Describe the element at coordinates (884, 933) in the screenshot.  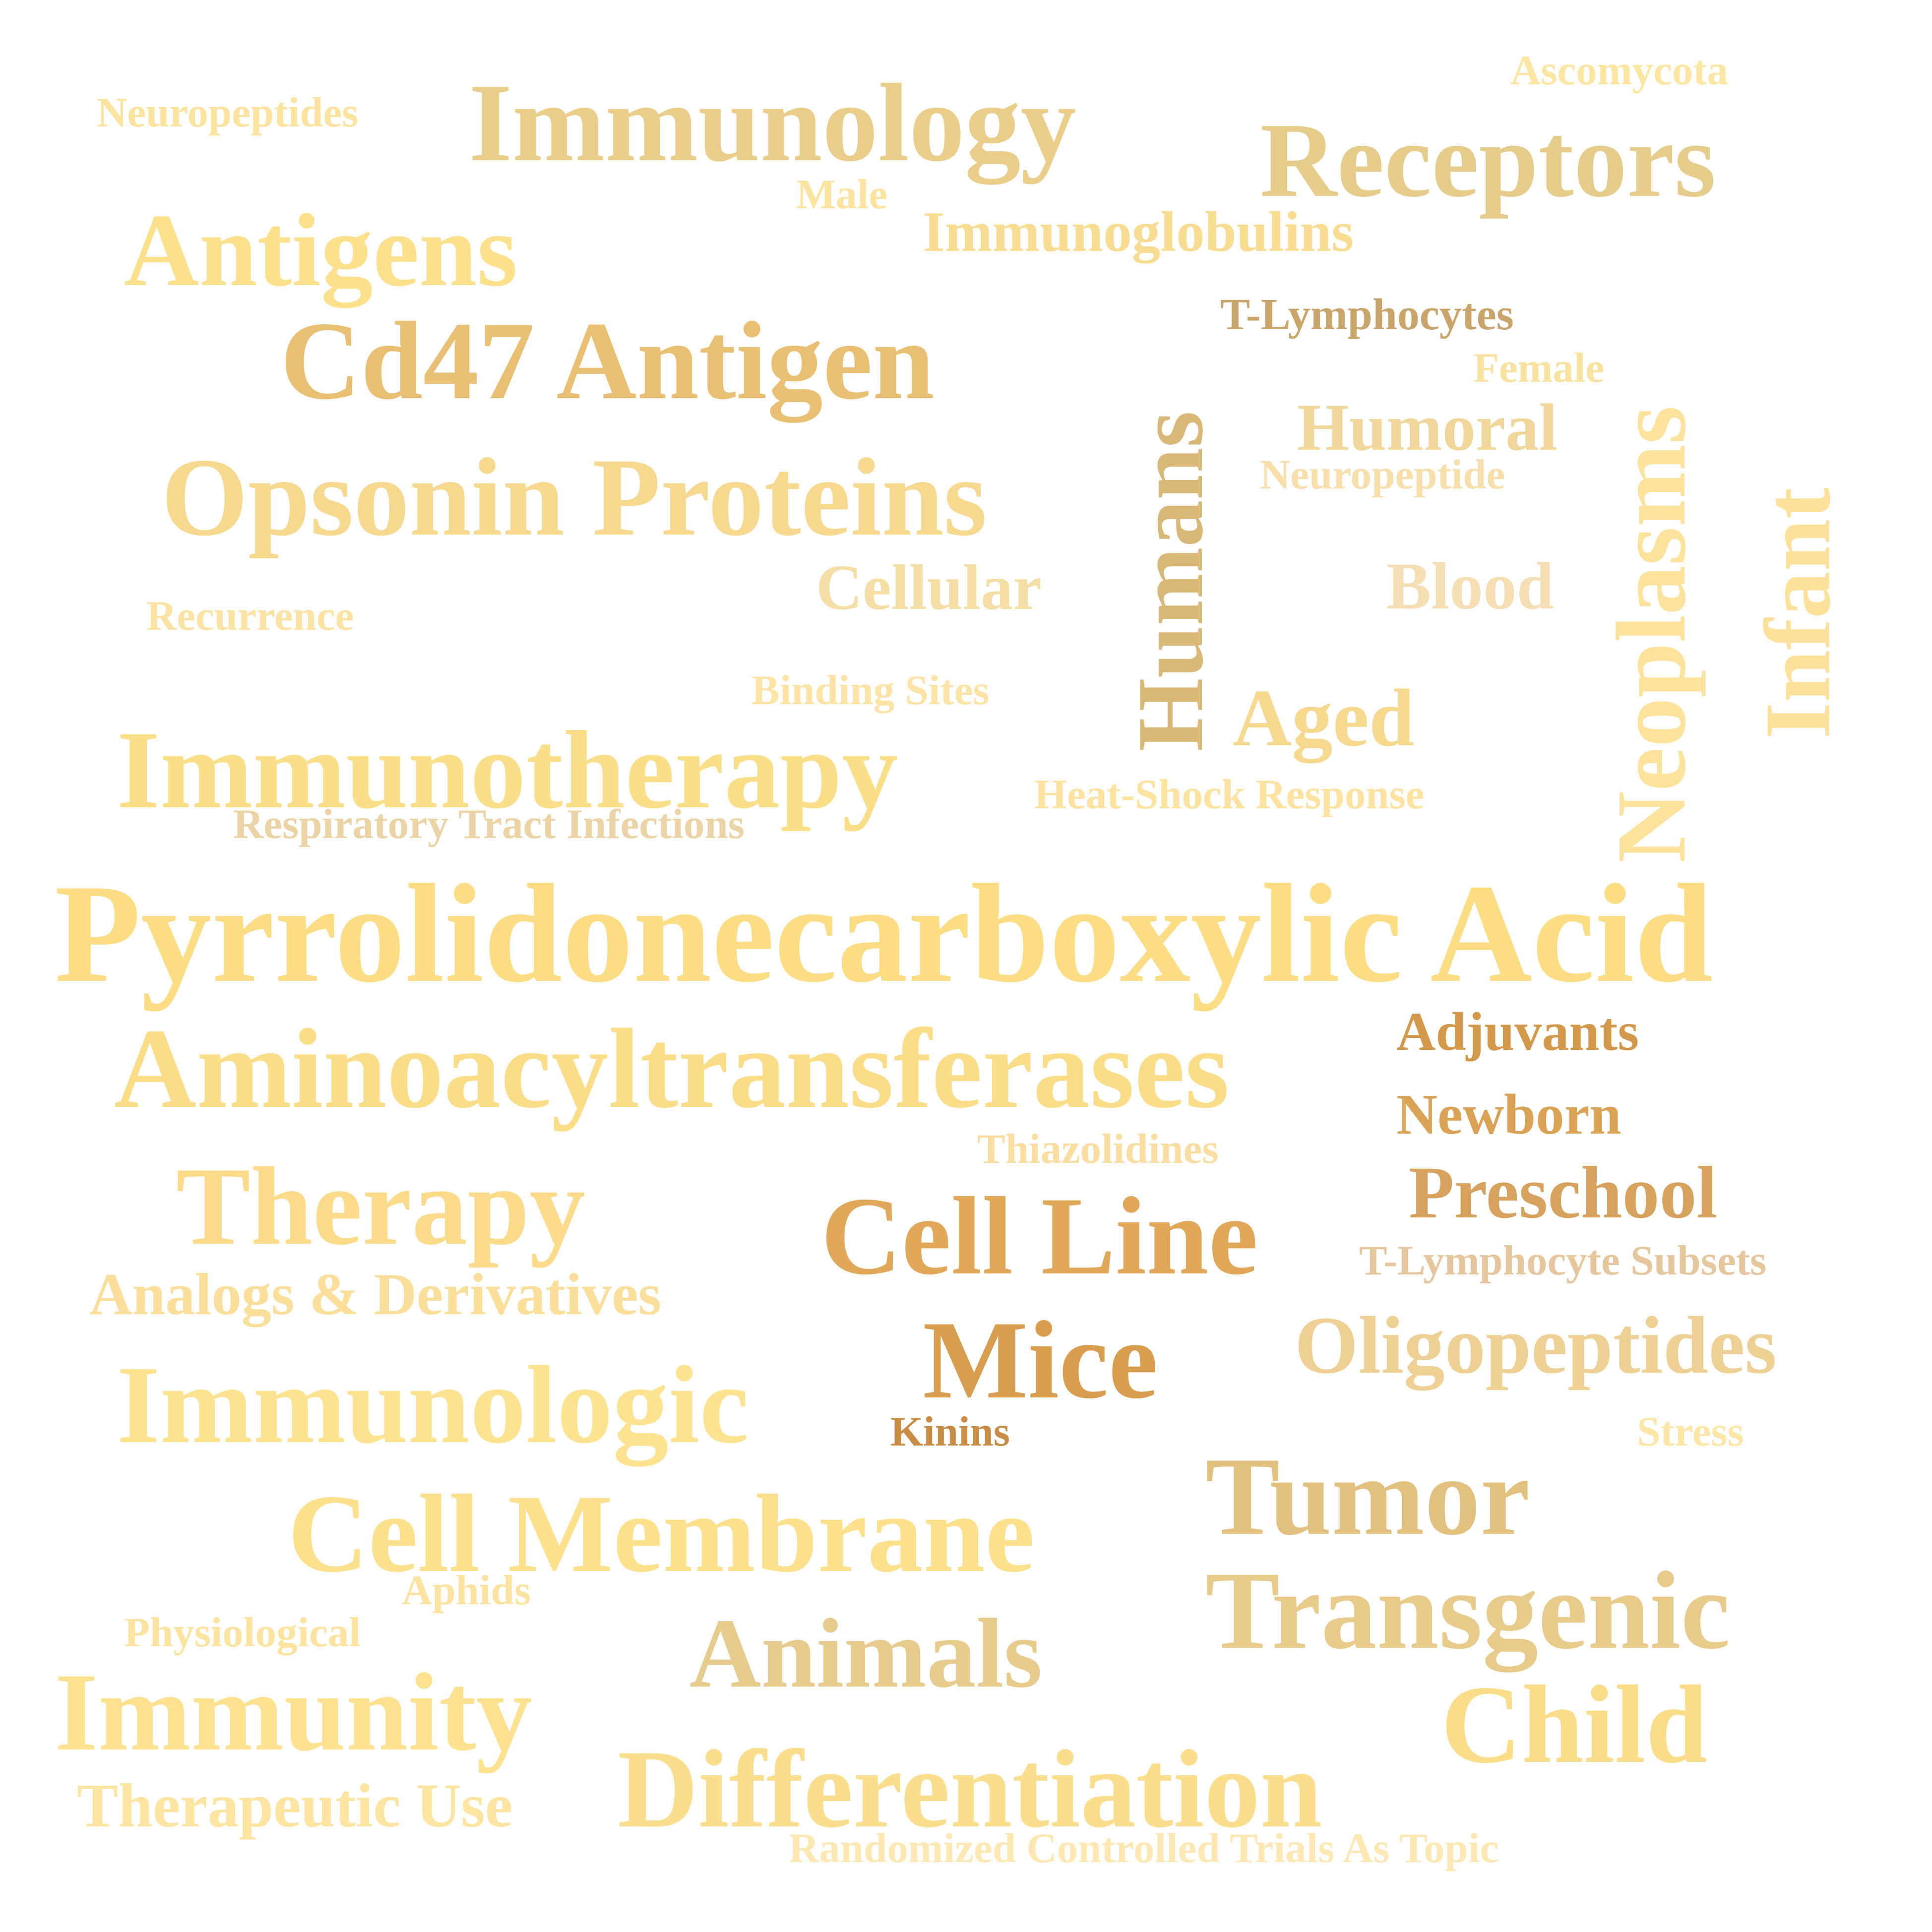
I see `word-pyrrolidonecarboxylic-acid: Pyrrolidonecarboxylic Acid` at that location.